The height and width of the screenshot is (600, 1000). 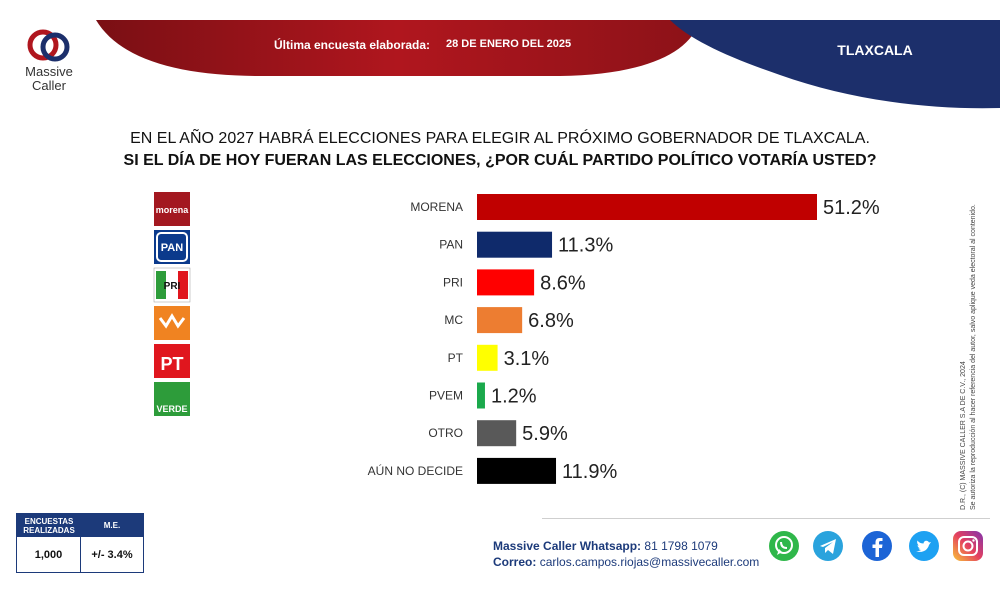 What do you see at coordinates (766, 518) in the screenshot?
I see `footer-divider` at bounding box center [766, 518].